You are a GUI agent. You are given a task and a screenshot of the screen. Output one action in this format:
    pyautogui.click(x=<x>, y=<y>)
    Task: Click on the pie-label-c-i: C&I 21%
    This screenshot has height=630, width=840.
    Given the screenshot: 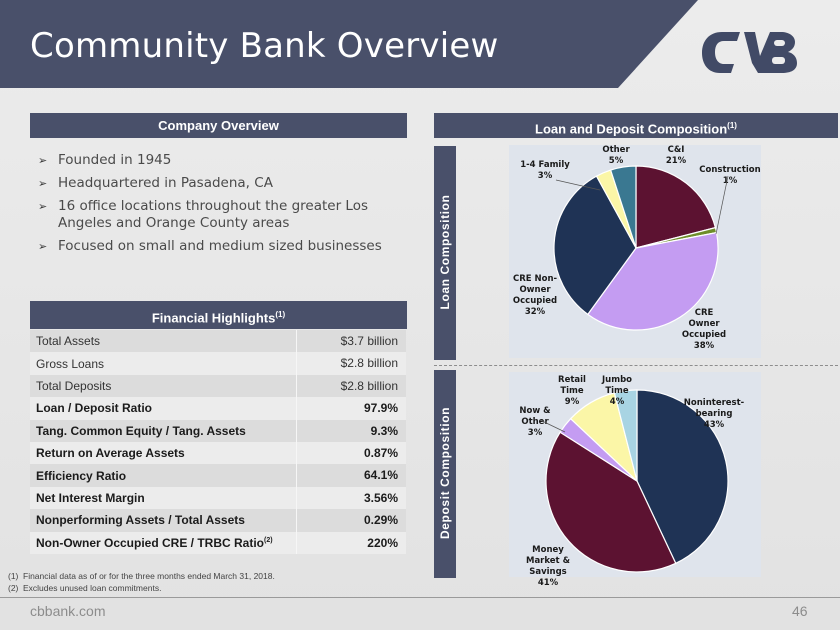 What is the action you would take?
    pyautogui.click(x=676, y=155)
    